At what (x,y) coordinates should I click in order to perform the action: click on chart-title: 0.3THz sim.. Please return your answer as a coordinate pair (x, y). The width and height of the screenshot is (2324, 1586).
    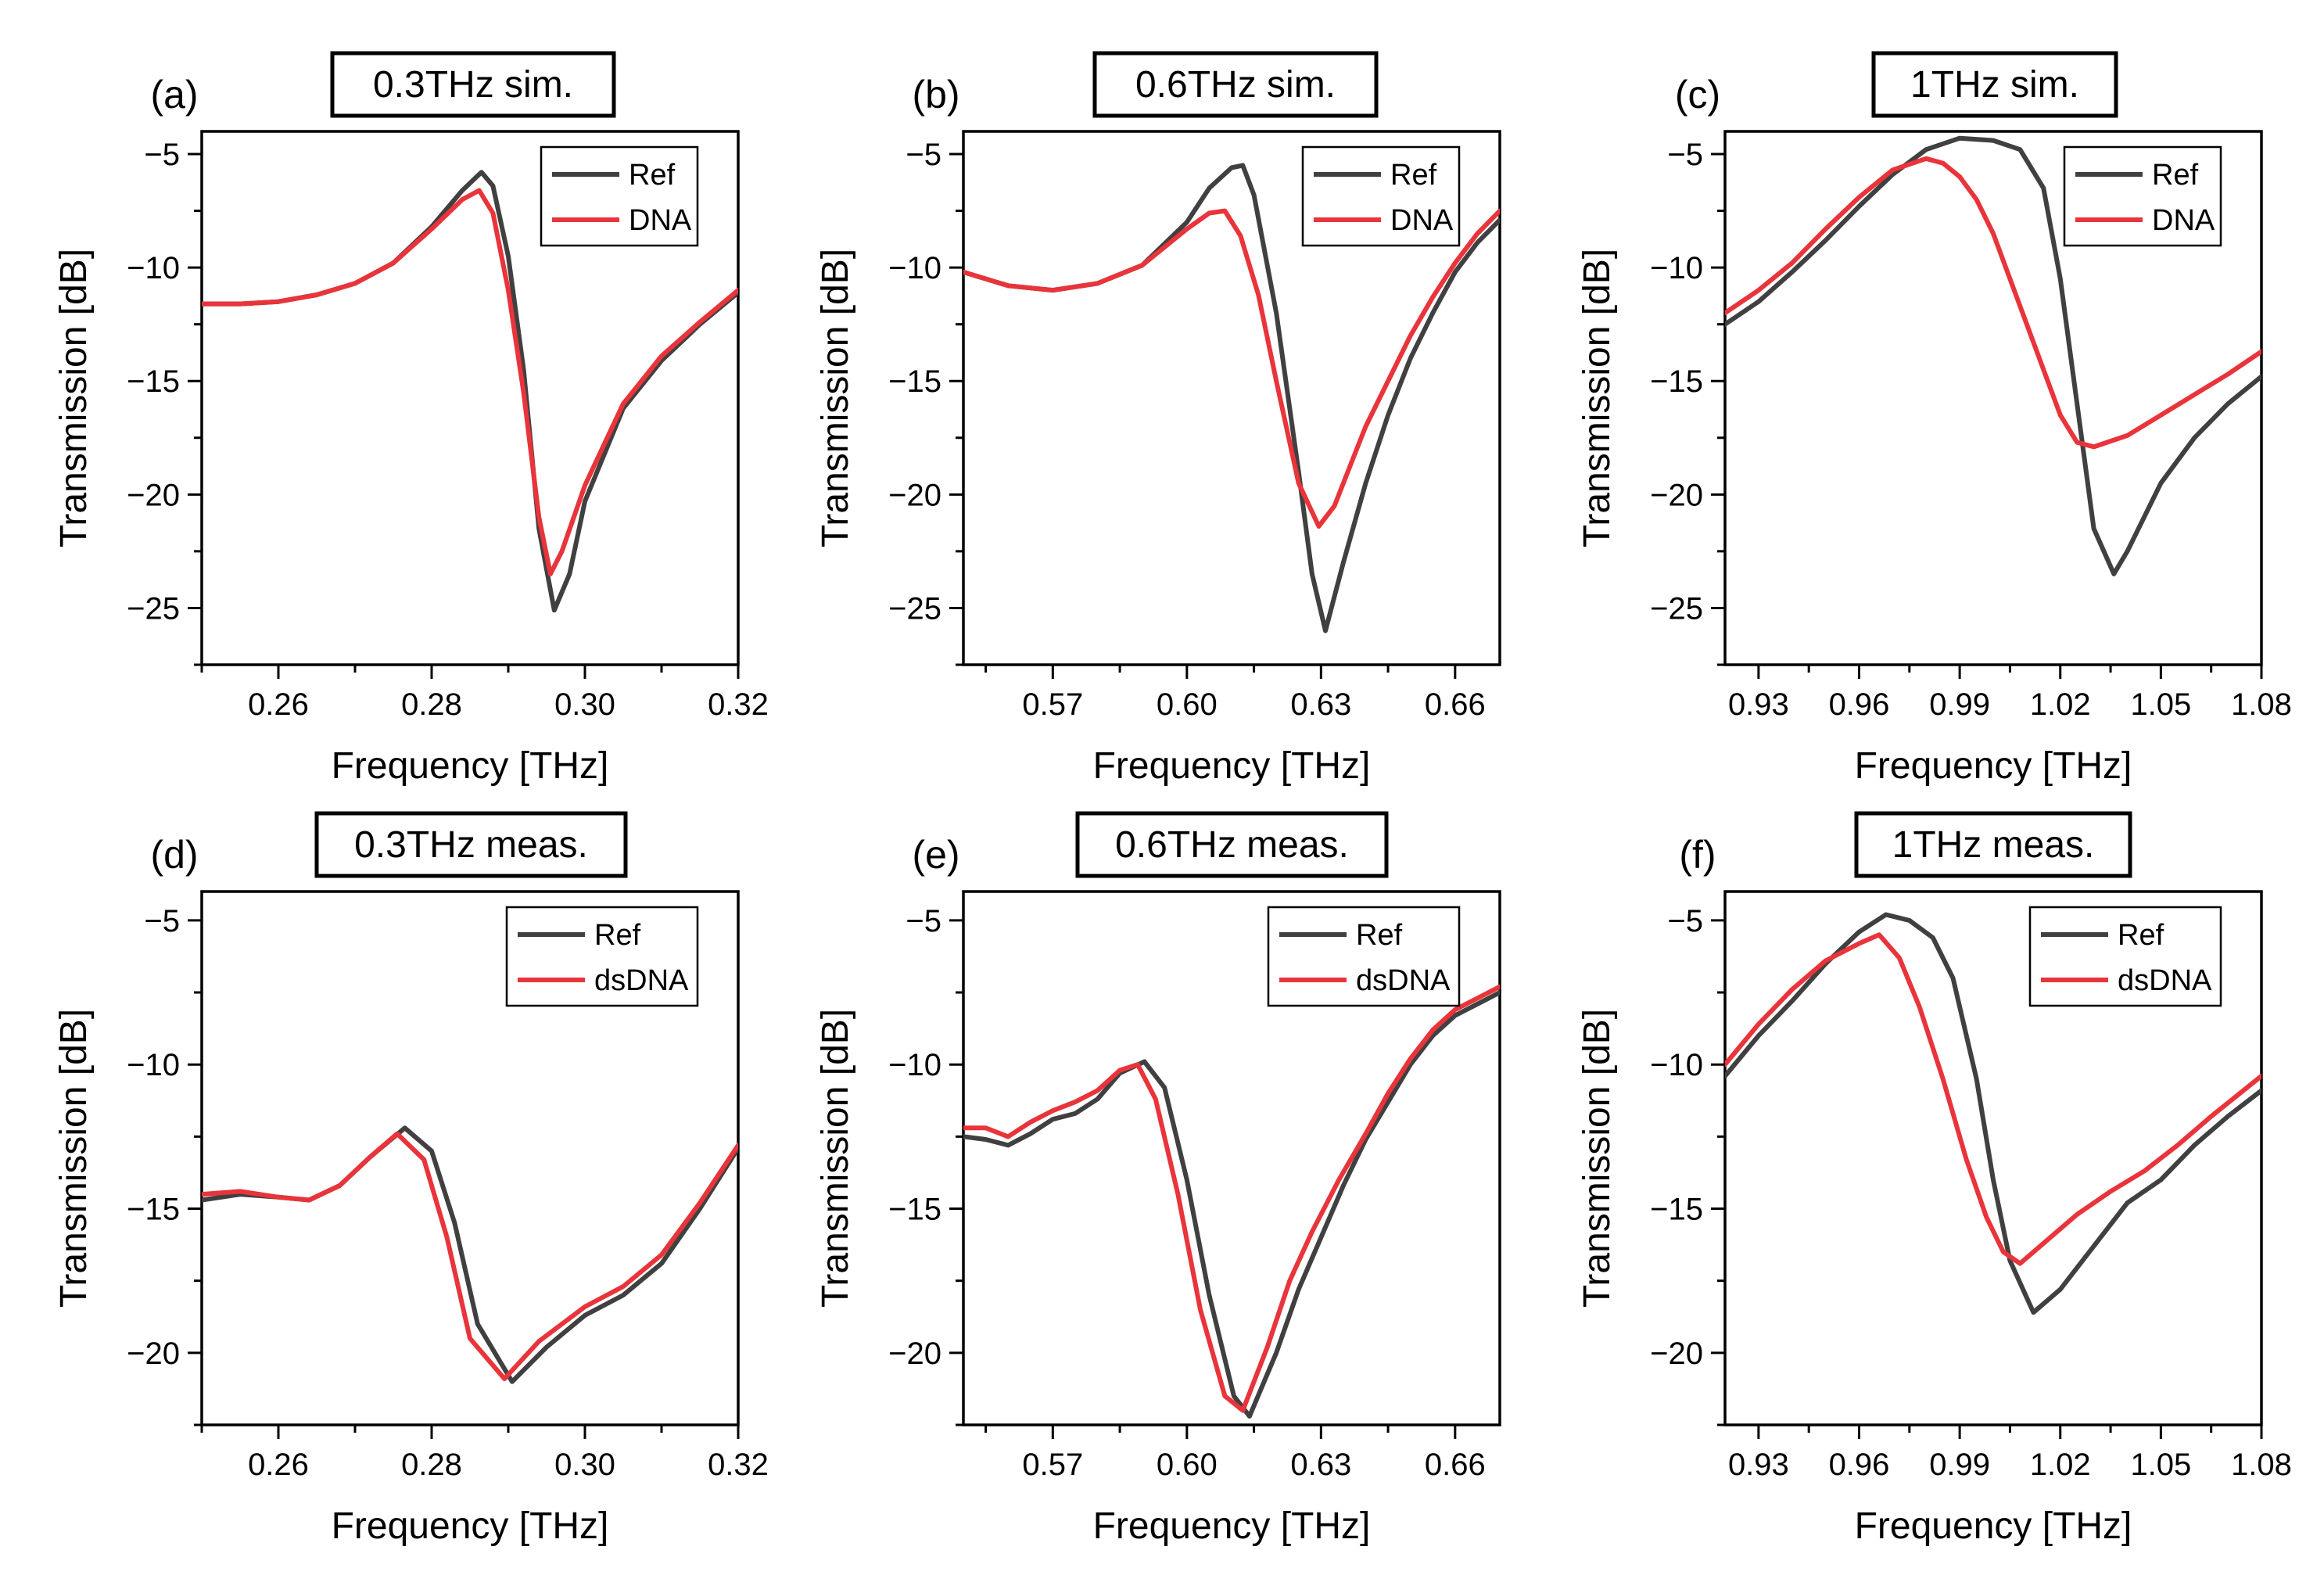
    Looking at the image, I should click on (473, 85).